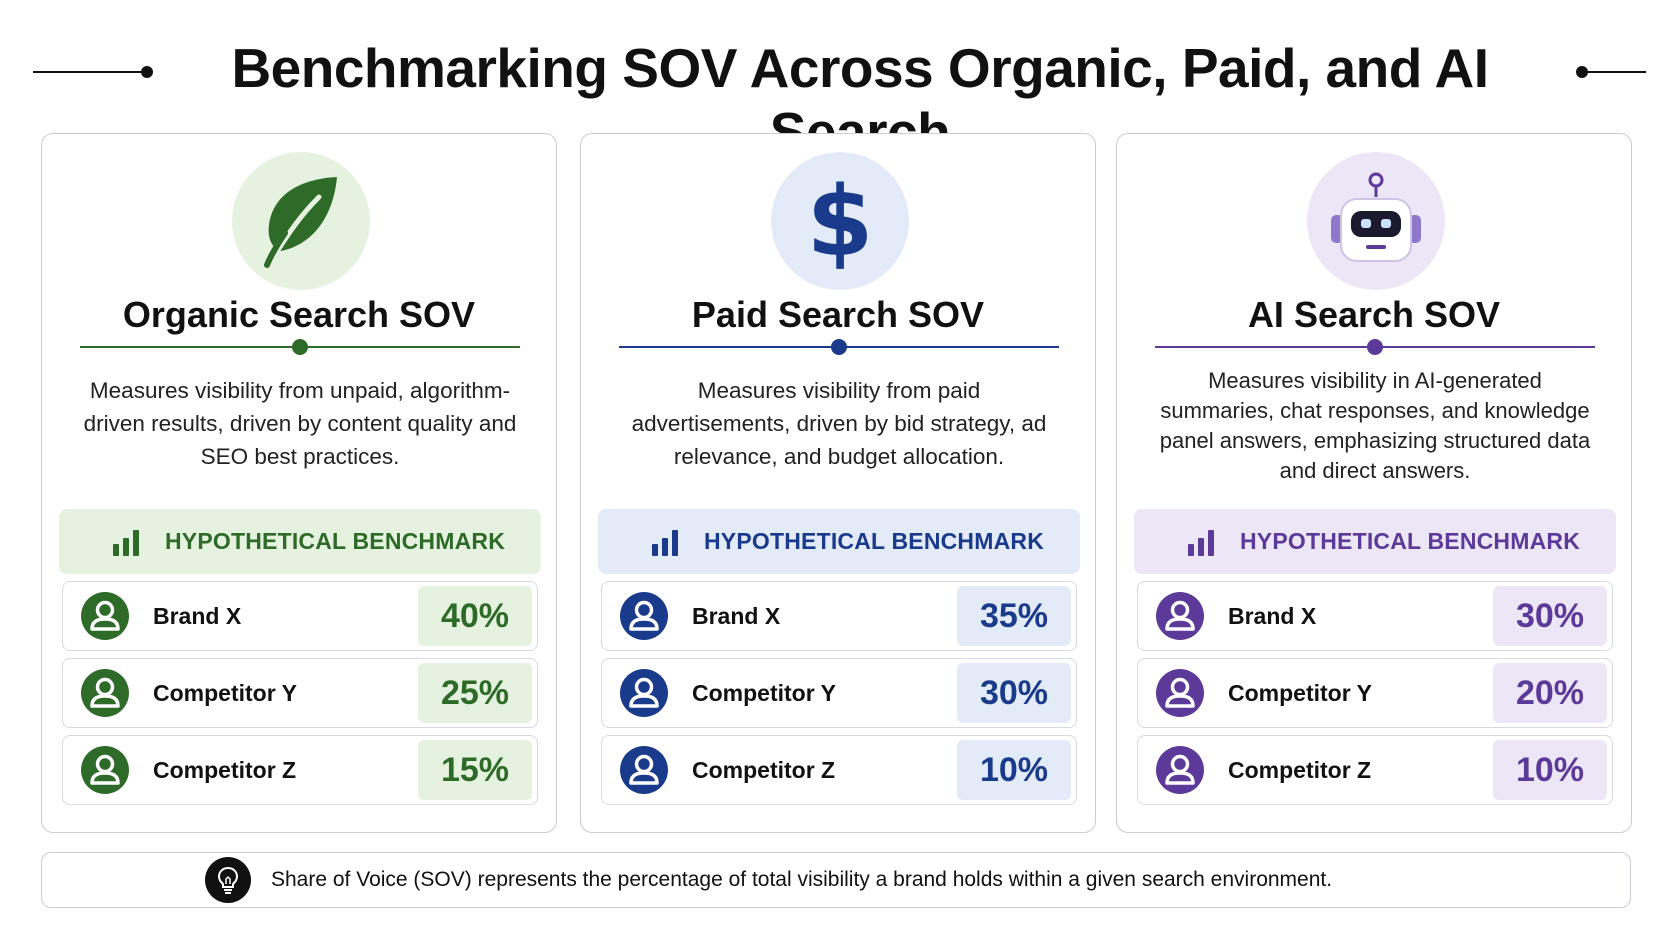 The width and height of the screenshot is (1672, 941). I want to click on sov-value: 35%, so click(1014, 616).